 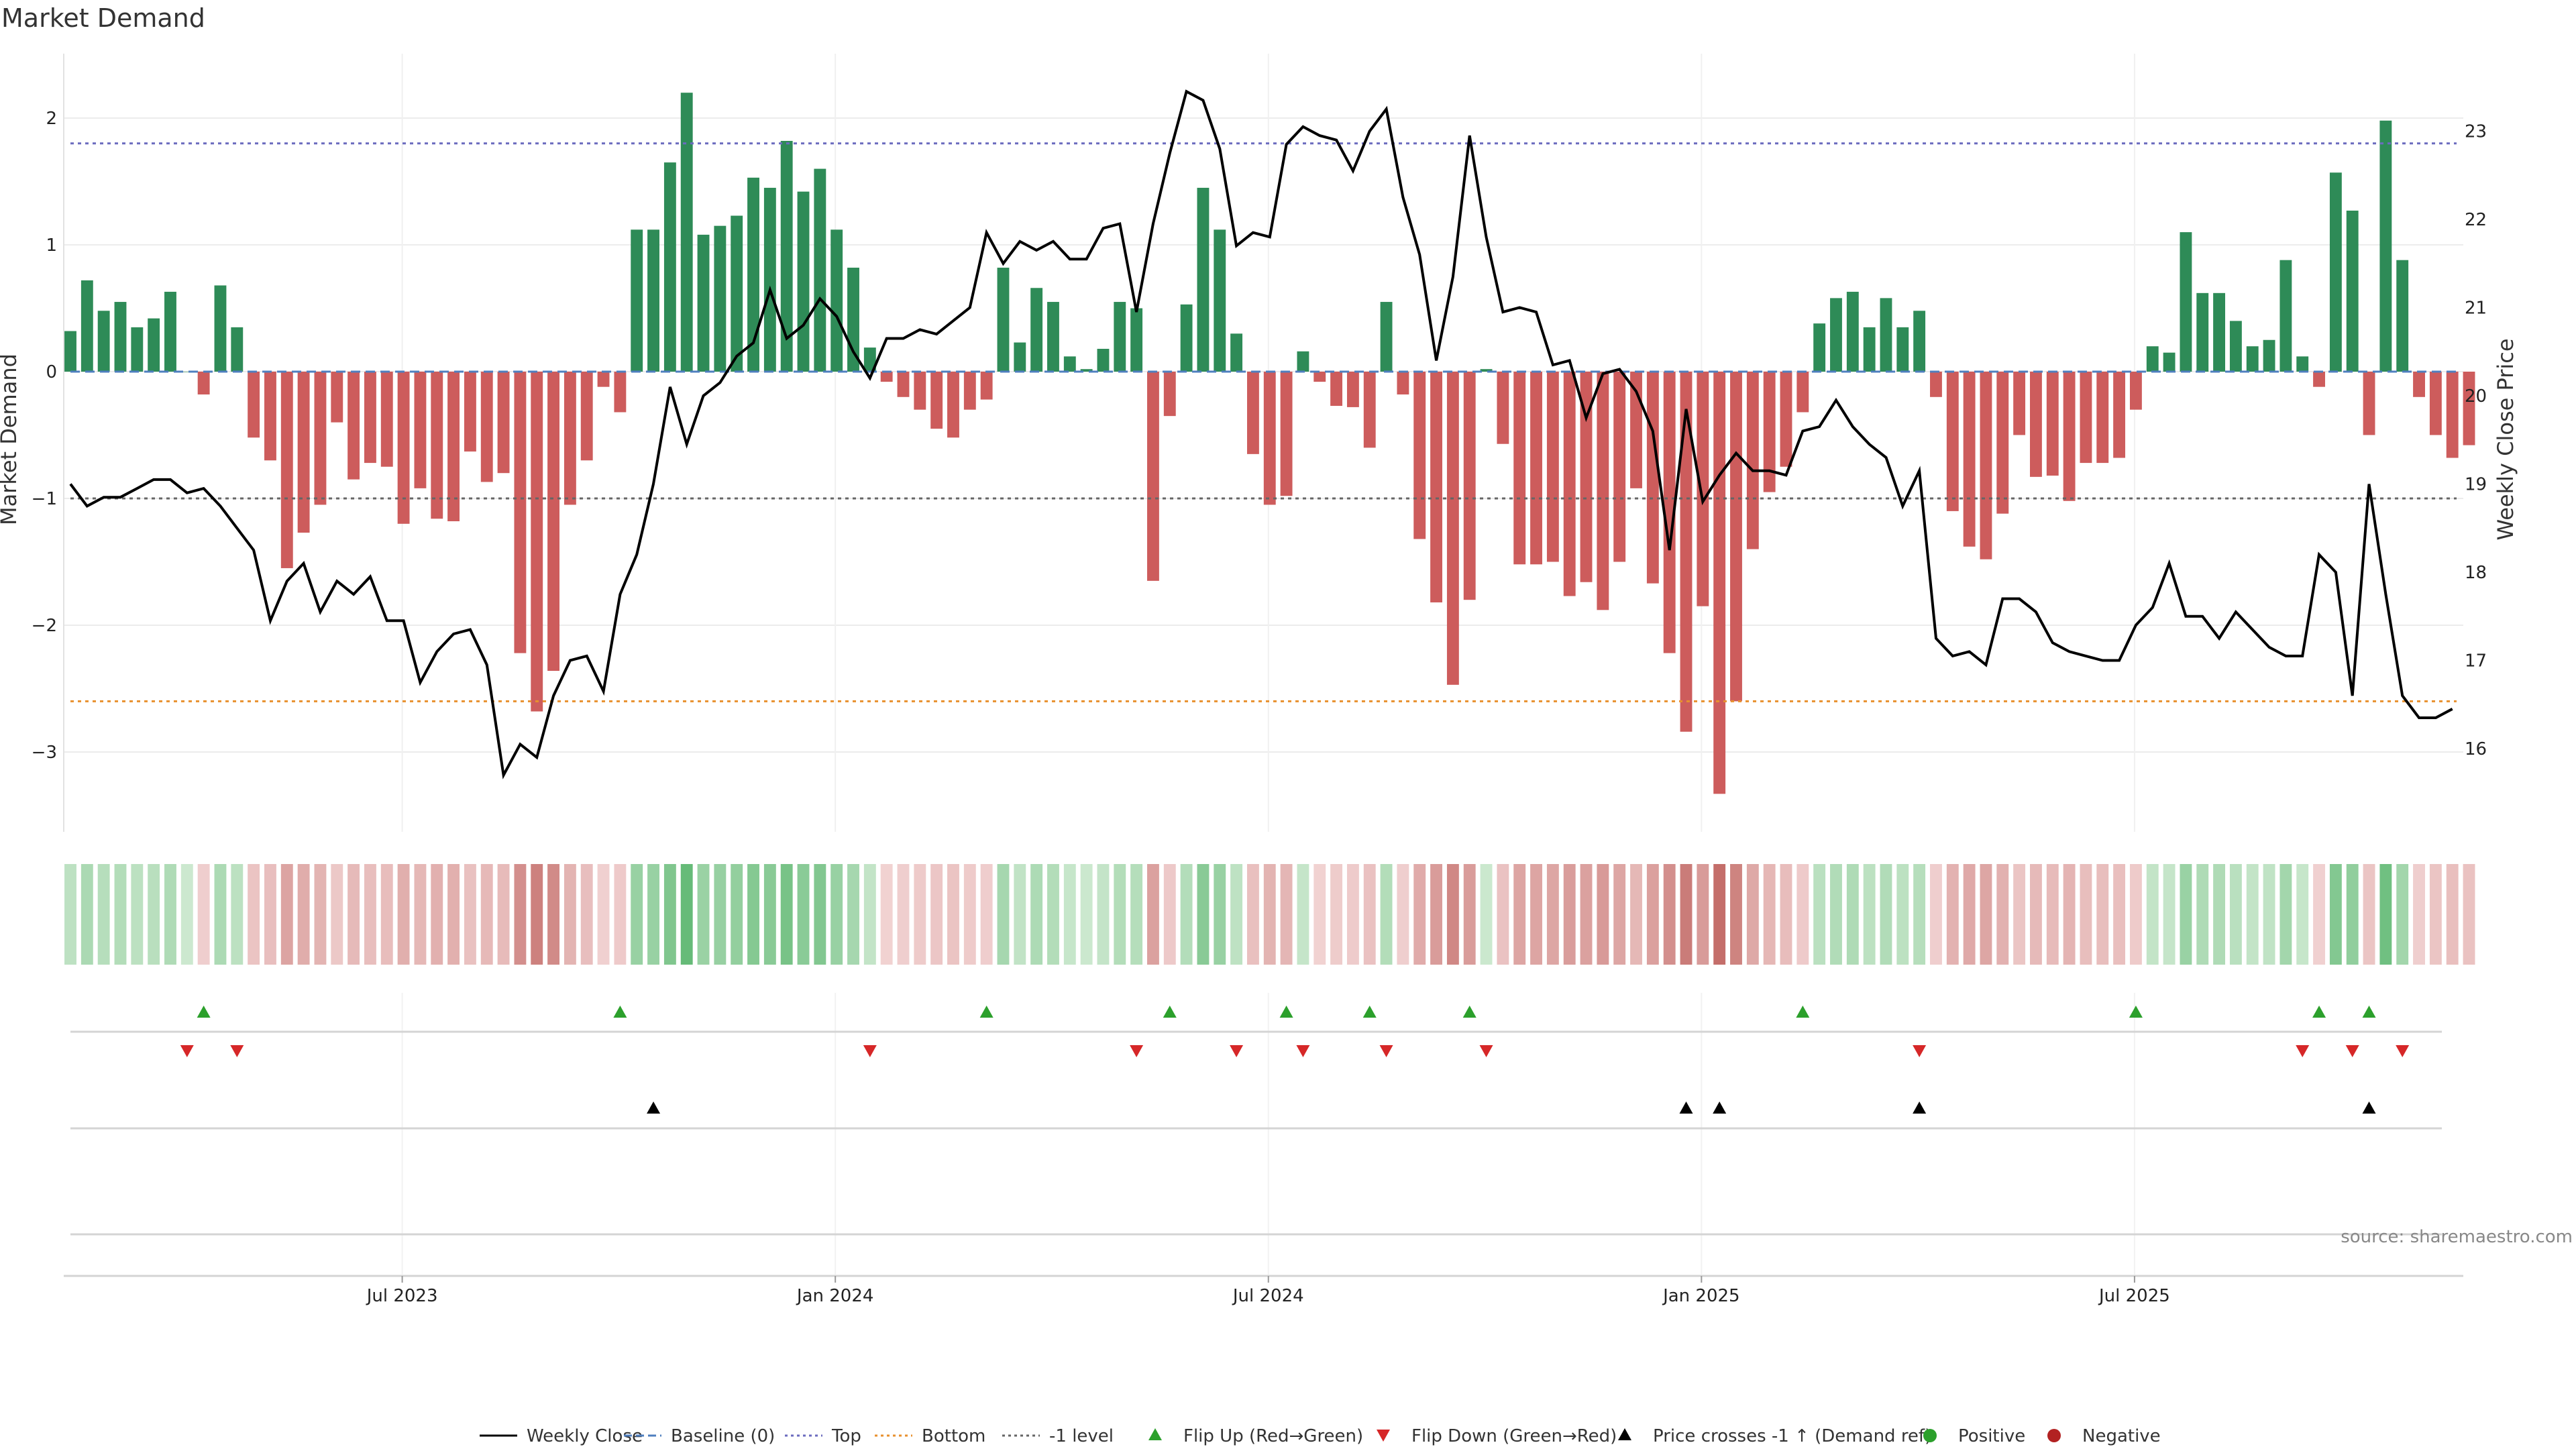 I want to click on signal-markers, so click(x=1256, y=1121).